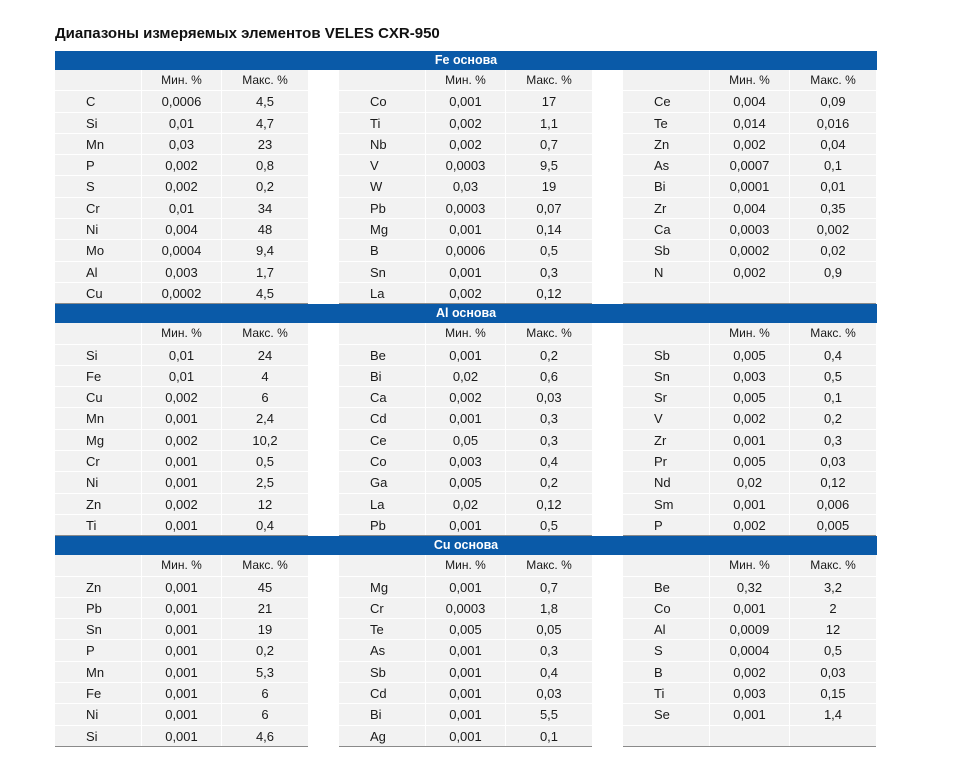 This screenshot has height=758, width=960. I want to click on max-value-cell: 0,5, so click(833, 376).